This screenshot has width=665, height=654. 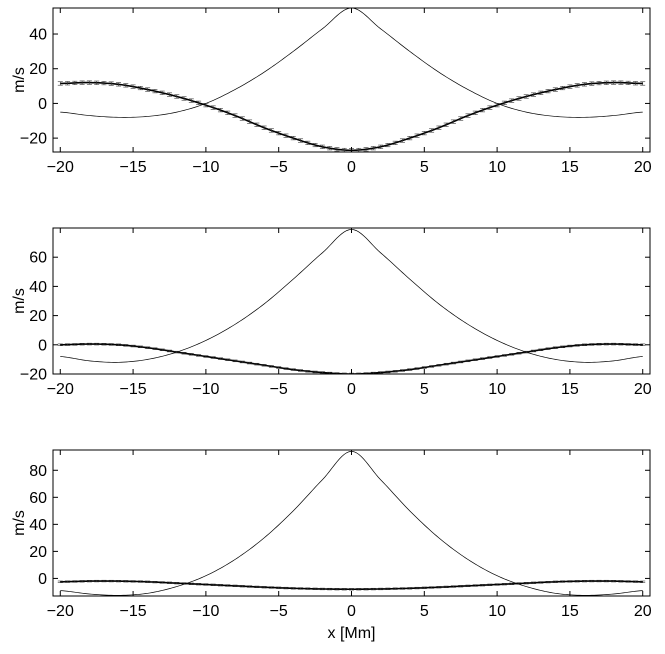 I want to click on x-axis-label: x [Mm], so click(x=352, y=633).